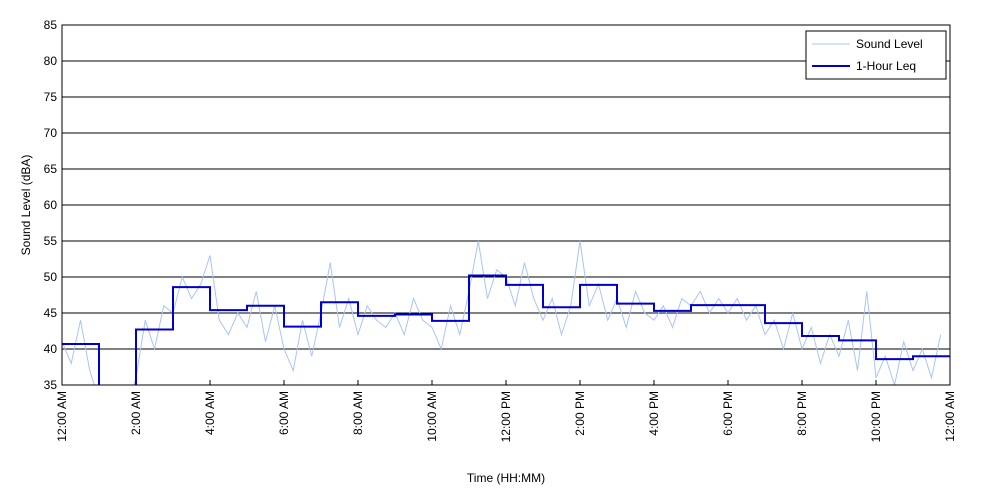  What do you see at coordinates (51, 313) in the screenshot?
I see `y-tick-label: 45` at bounding box center [51, 313].